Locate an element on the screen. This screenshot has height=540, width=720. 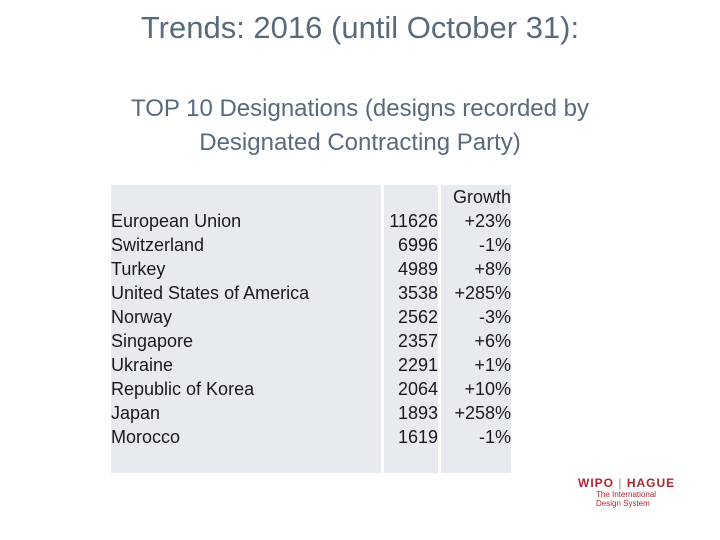
party-name: Switzerland is located at coordinates (158, 245).